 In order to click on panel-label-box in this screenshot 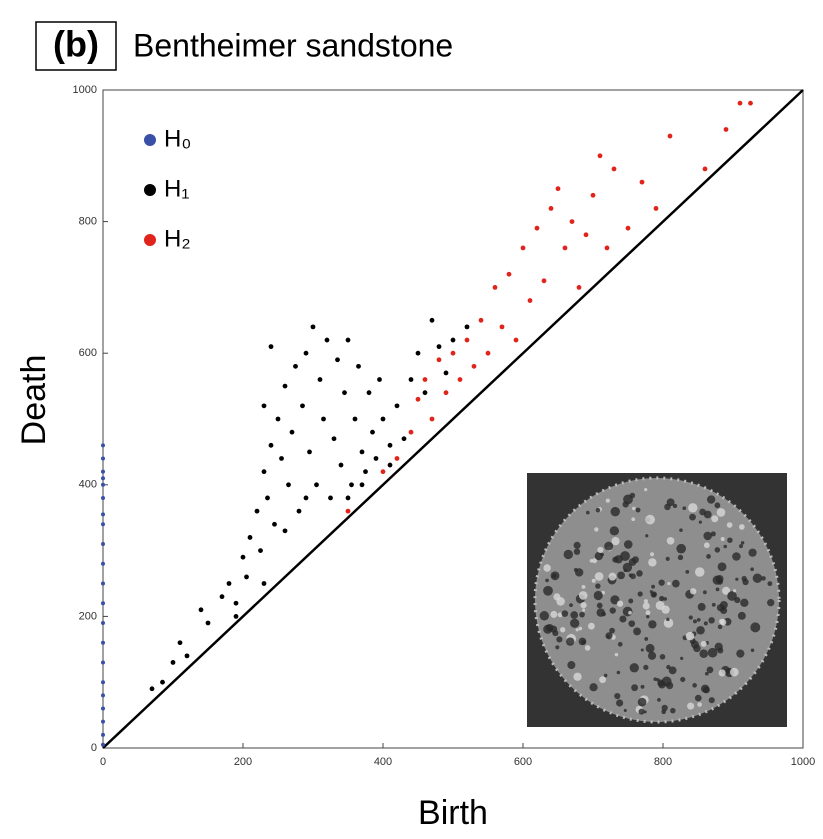, I will do `click(76, 46)`.